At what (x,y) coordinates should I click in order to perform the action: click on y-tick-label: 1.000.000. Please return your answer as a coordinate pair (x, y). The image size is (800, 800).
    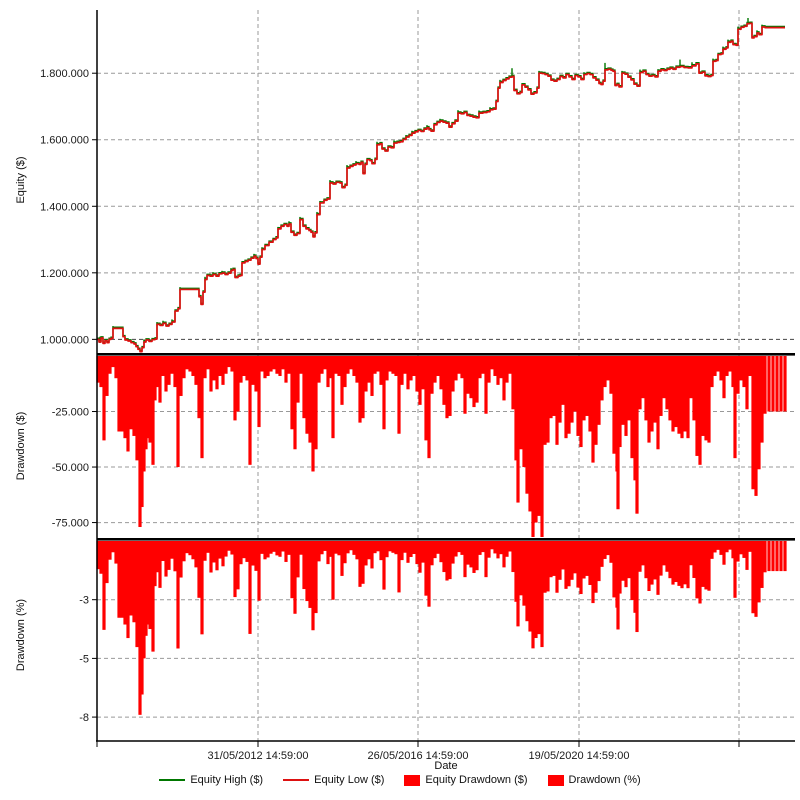
    Looking at the image, I should click on (64, 340).